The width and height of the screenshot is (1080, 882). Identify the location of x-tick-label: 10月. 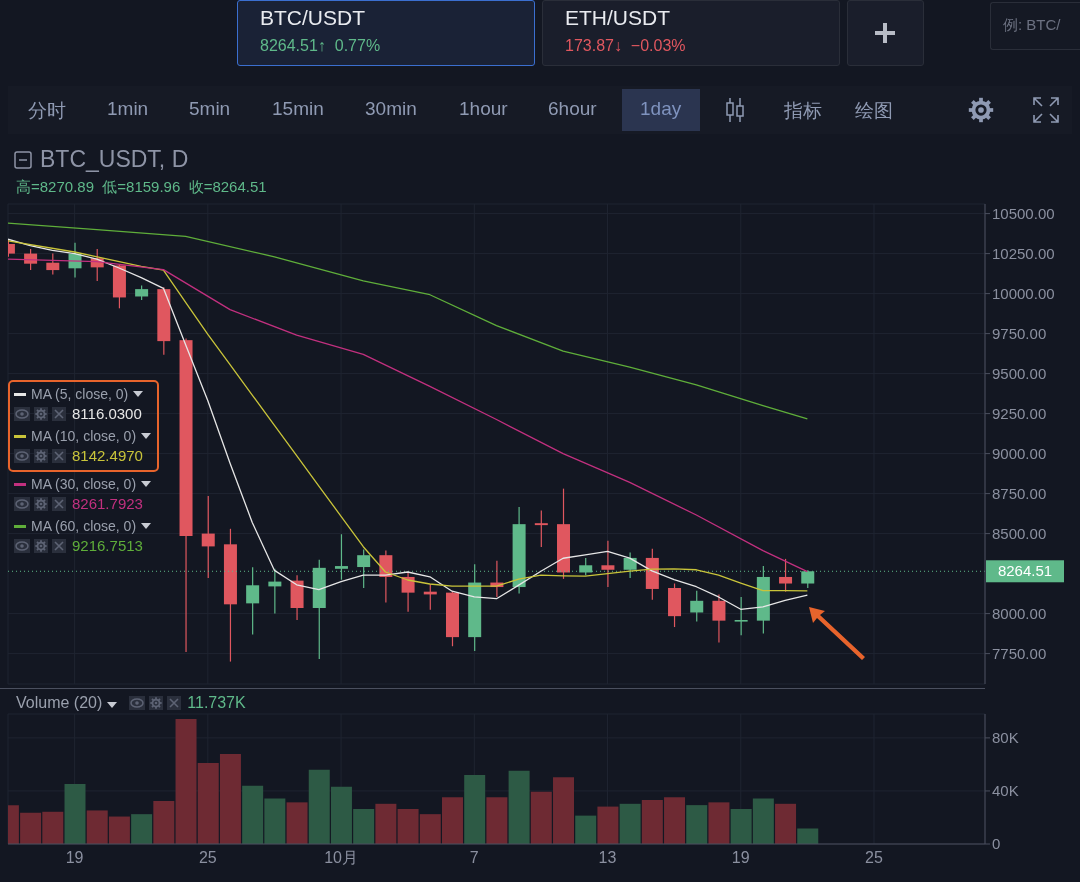
(341, 858).